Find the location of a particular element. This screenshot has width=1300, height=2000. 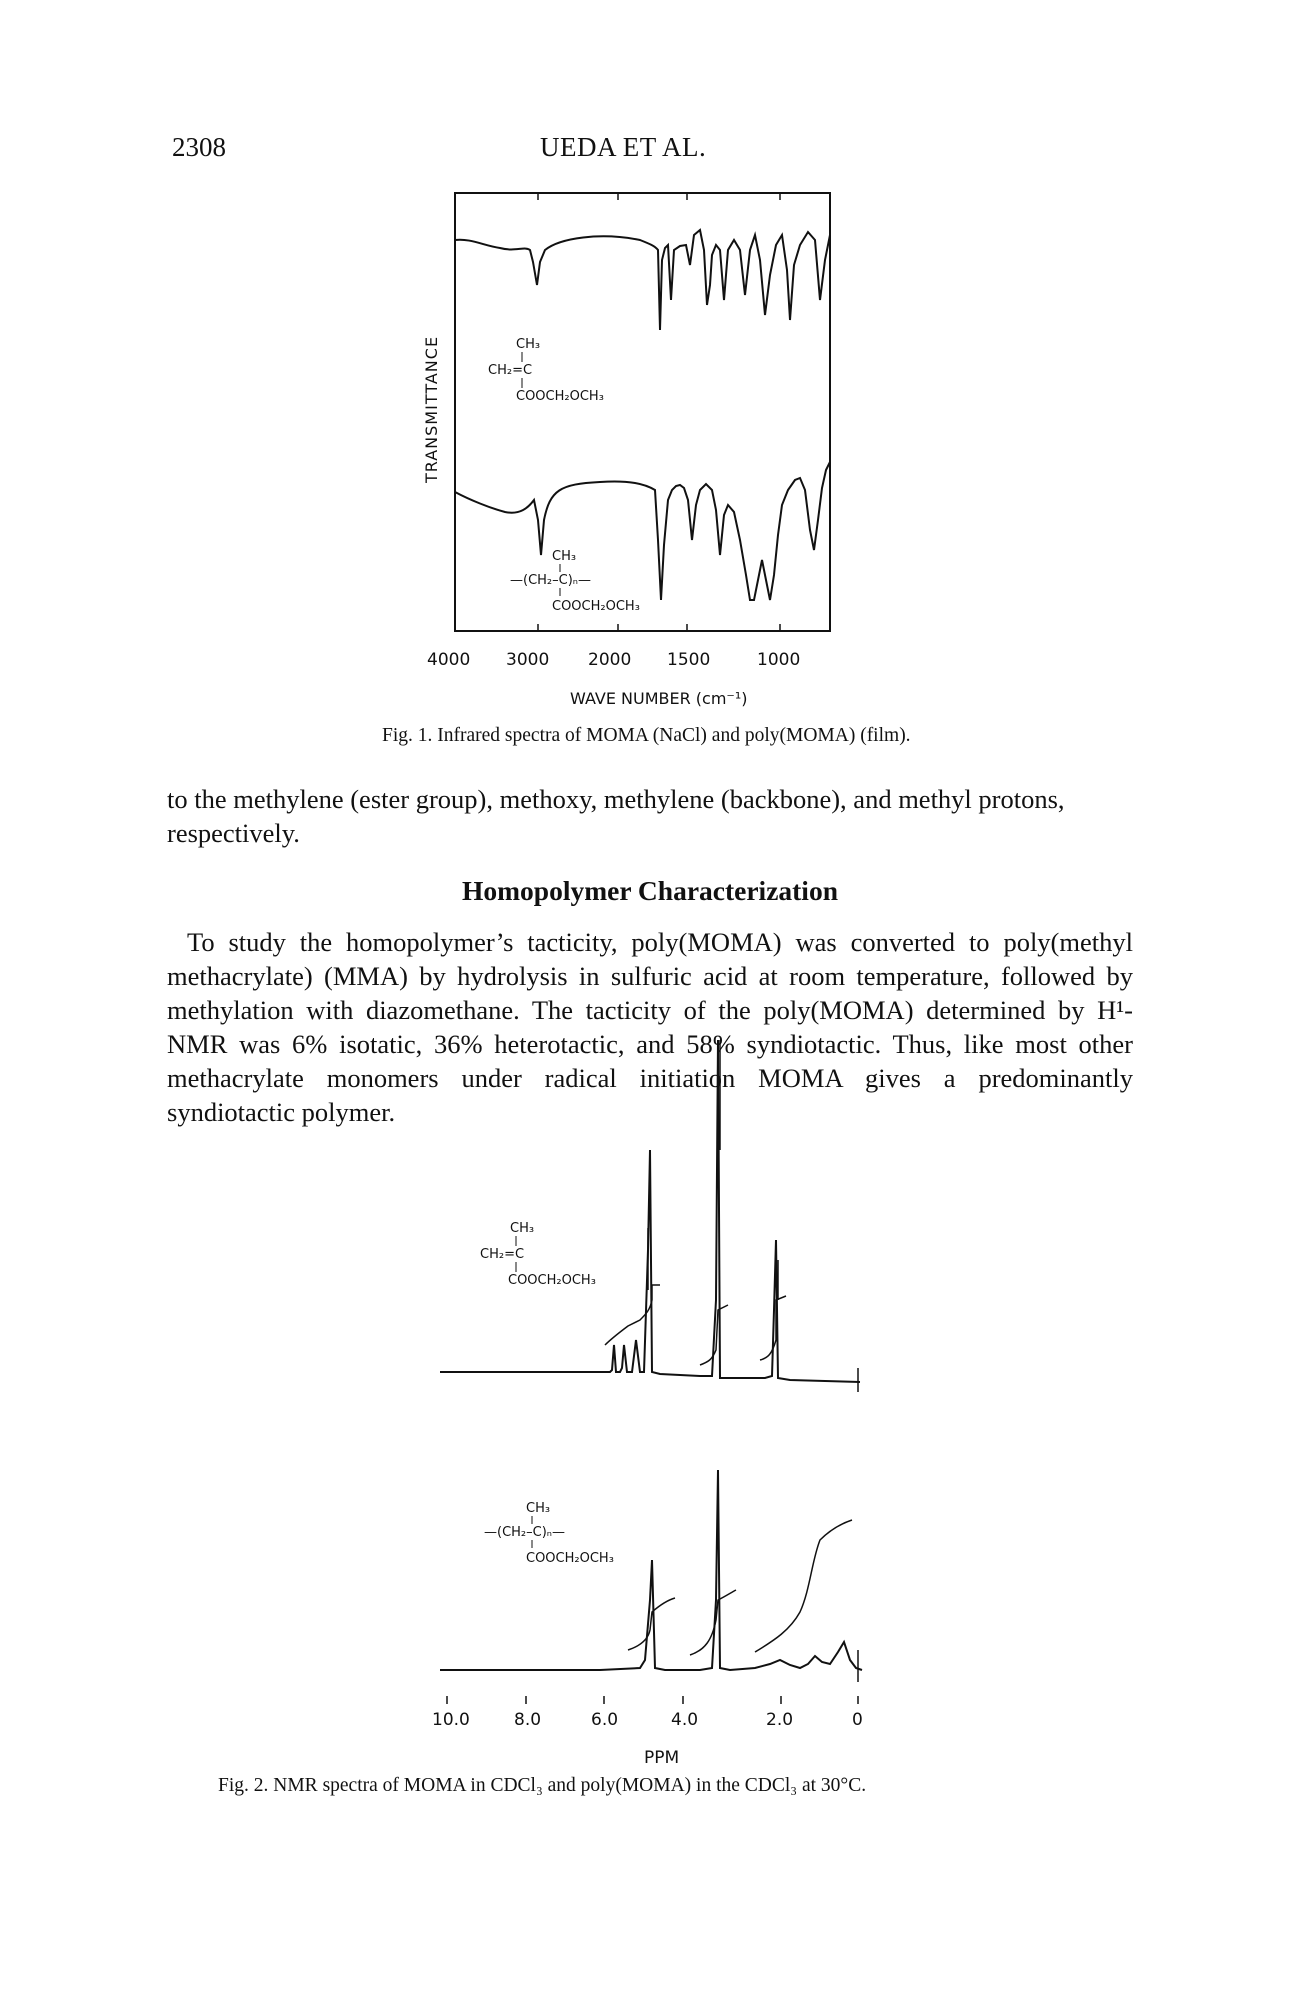

ir-trace-monomer is located at coordinates (642, 279).